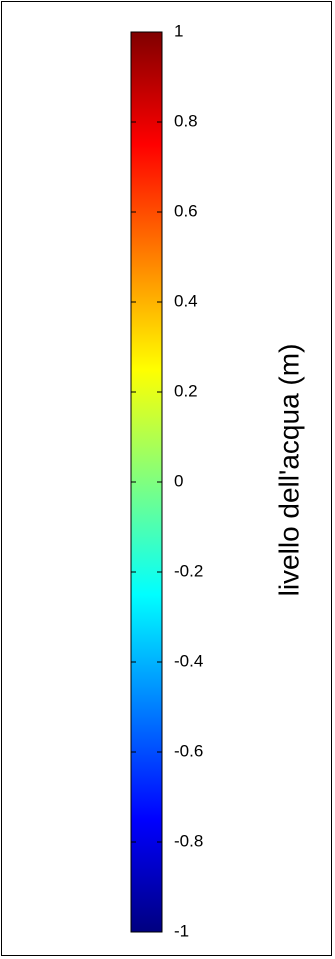 This screenshot has height=959, width=335. Describe the element at coordinates (186, 390) in the screenshot. I see `colorbar-tick-label: 0.2` at that location.